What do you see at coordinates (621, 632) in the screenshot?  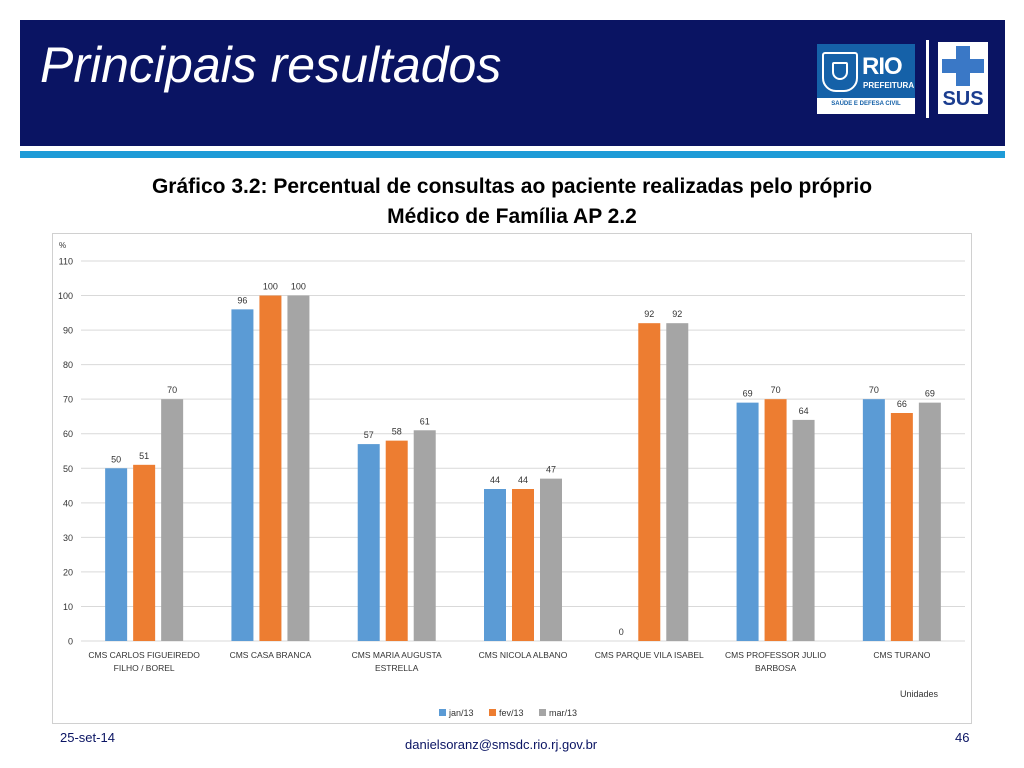 I see `data-label: 0` at bounding box center [621, 632].